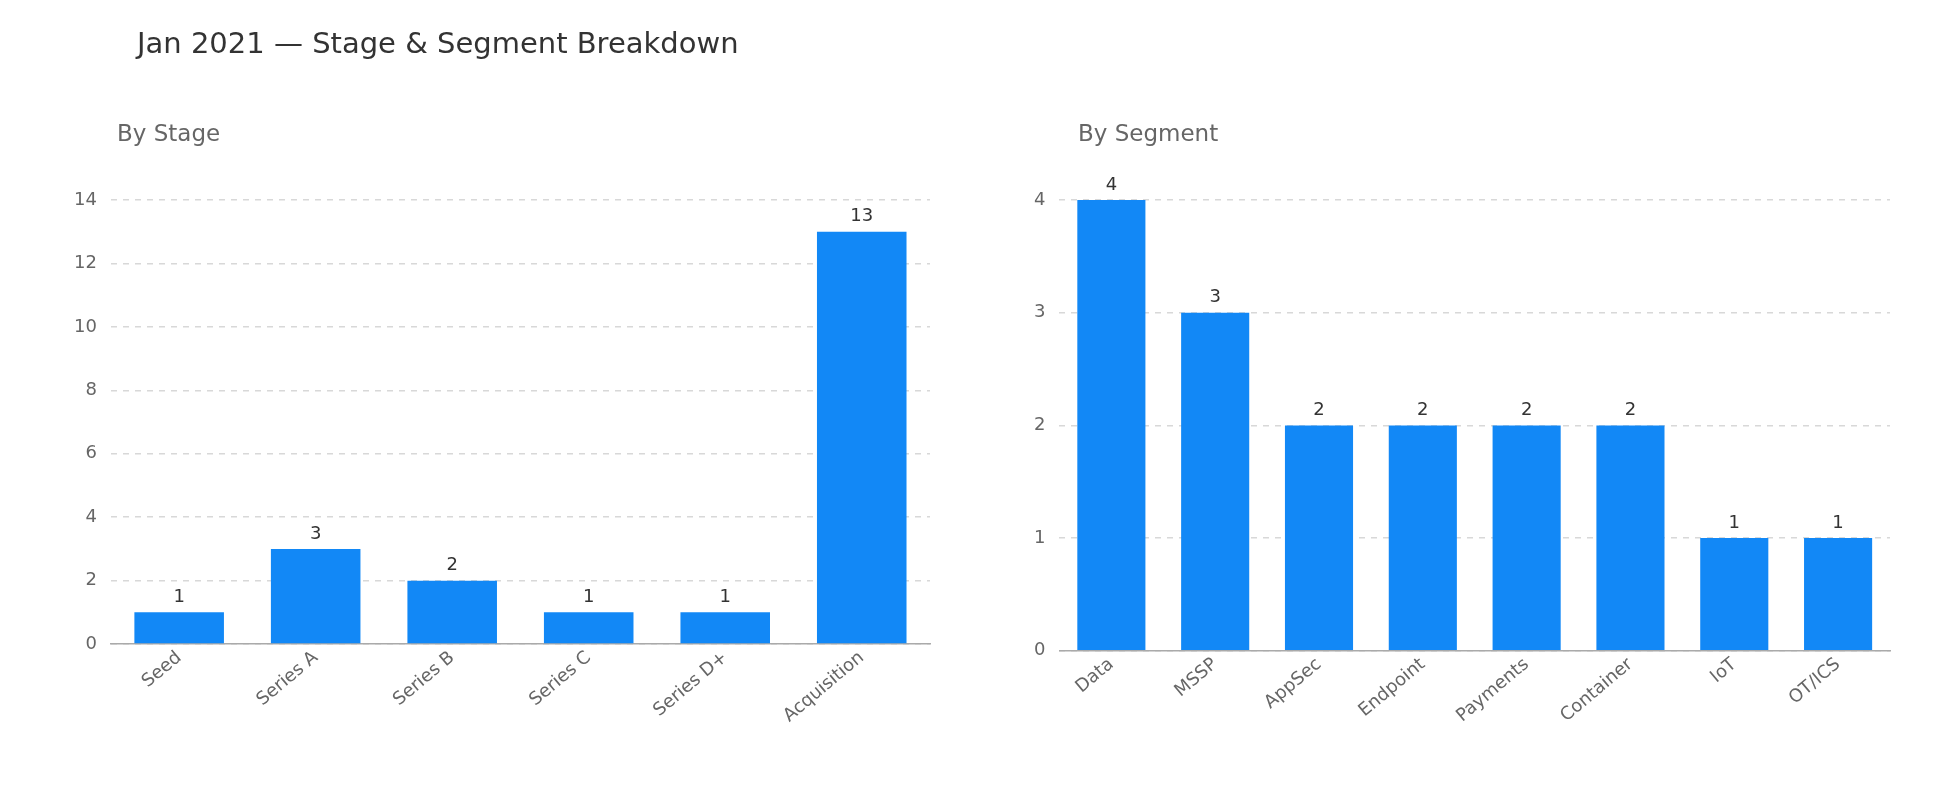 The image size is (1950, 810). Describe the element at coordinates (1111, 183) in the screenshot. I see `data-label: 4` at that location.